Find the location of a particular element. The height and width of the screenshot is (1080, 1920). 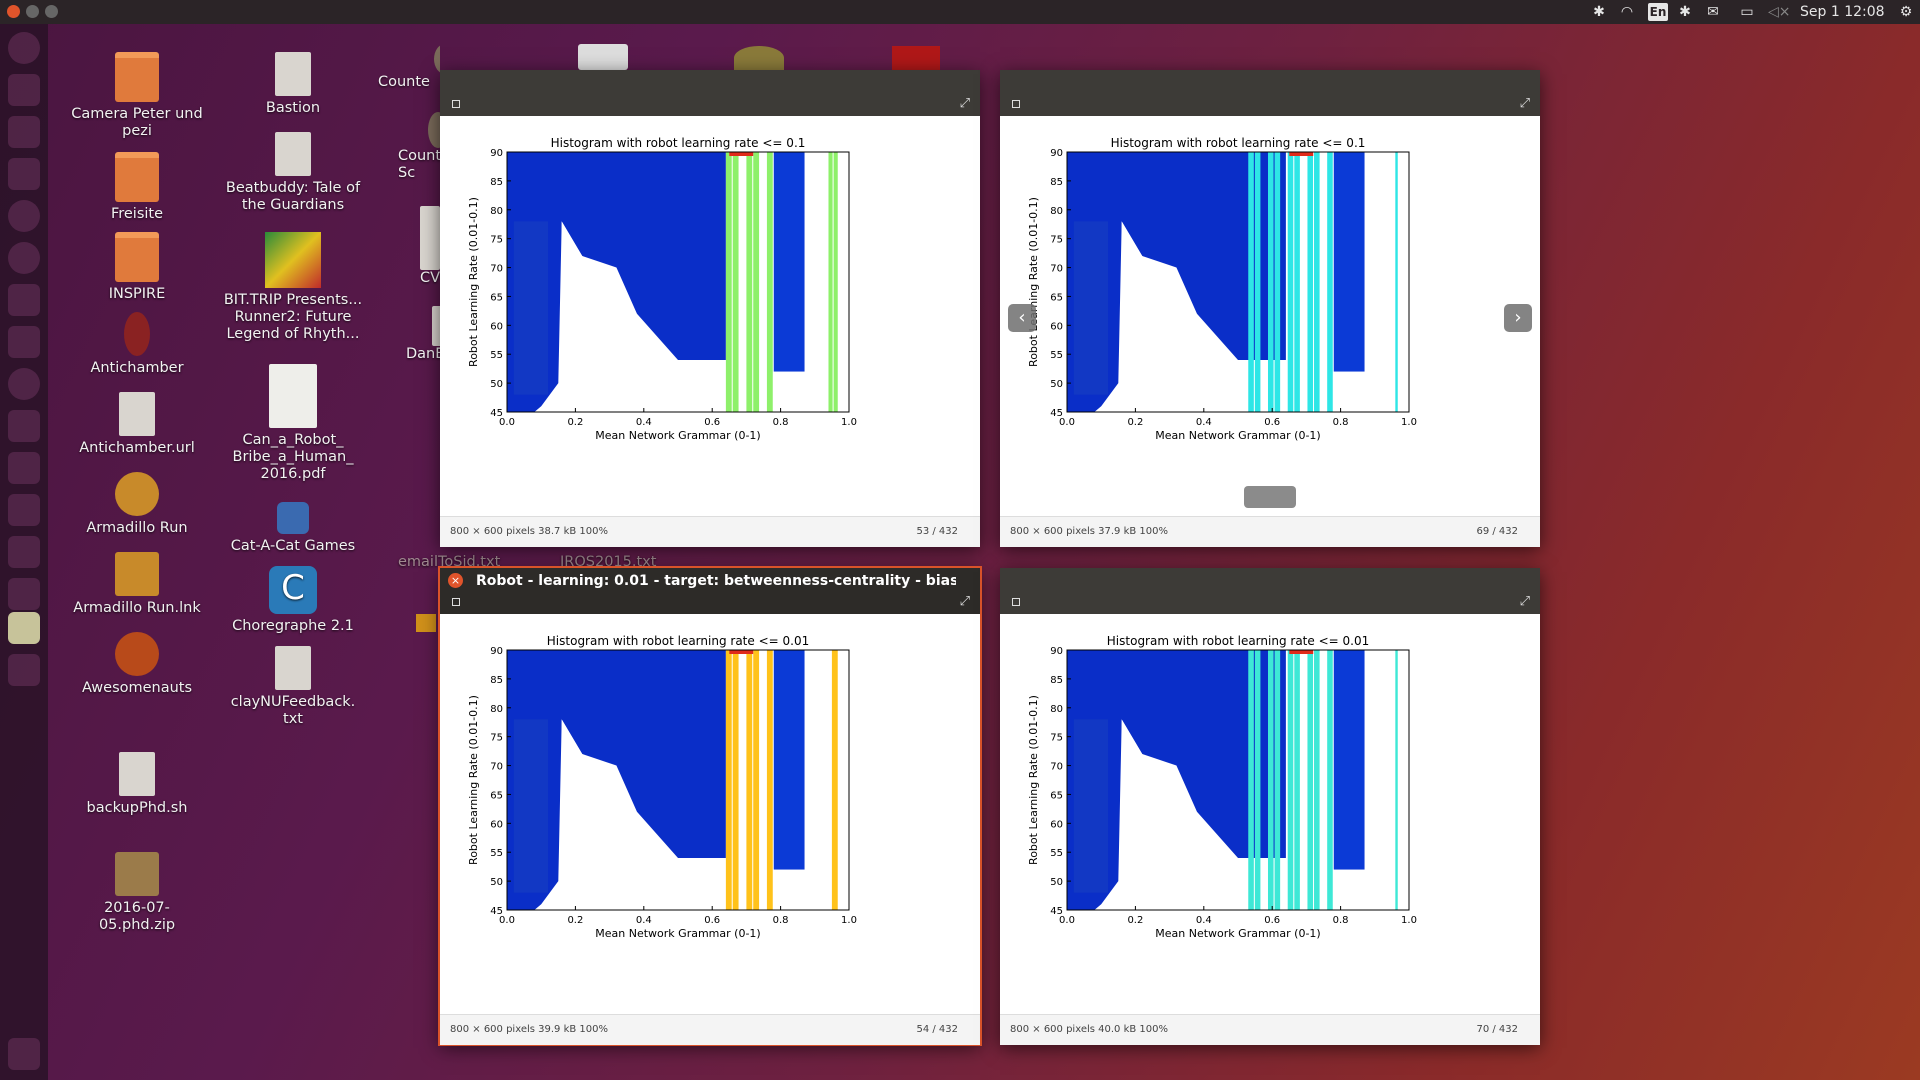

dash-icon is located at coordinates (24, 48).